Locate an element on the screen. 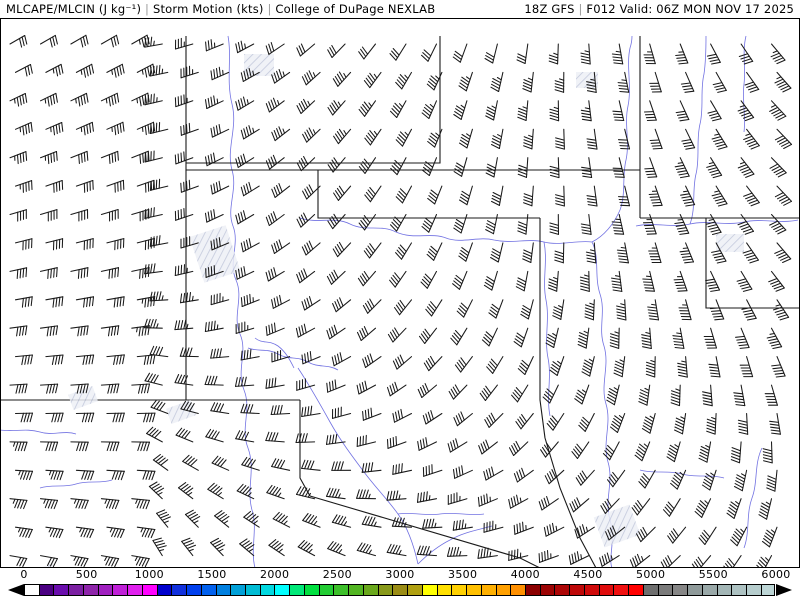 This screenshot has width=800, height=600. colorbar-color-strip is located at coordinates (400, 590).